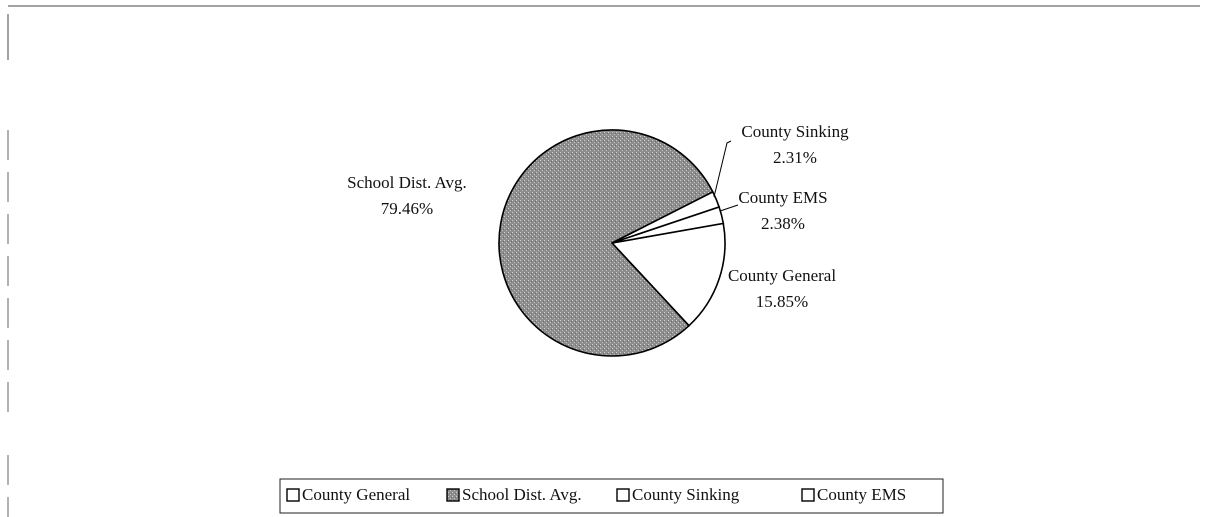  What do you see at coordinates (782, 275) in the screenshot?
I see `slice-label: County General` at bounding box center [782, 275].